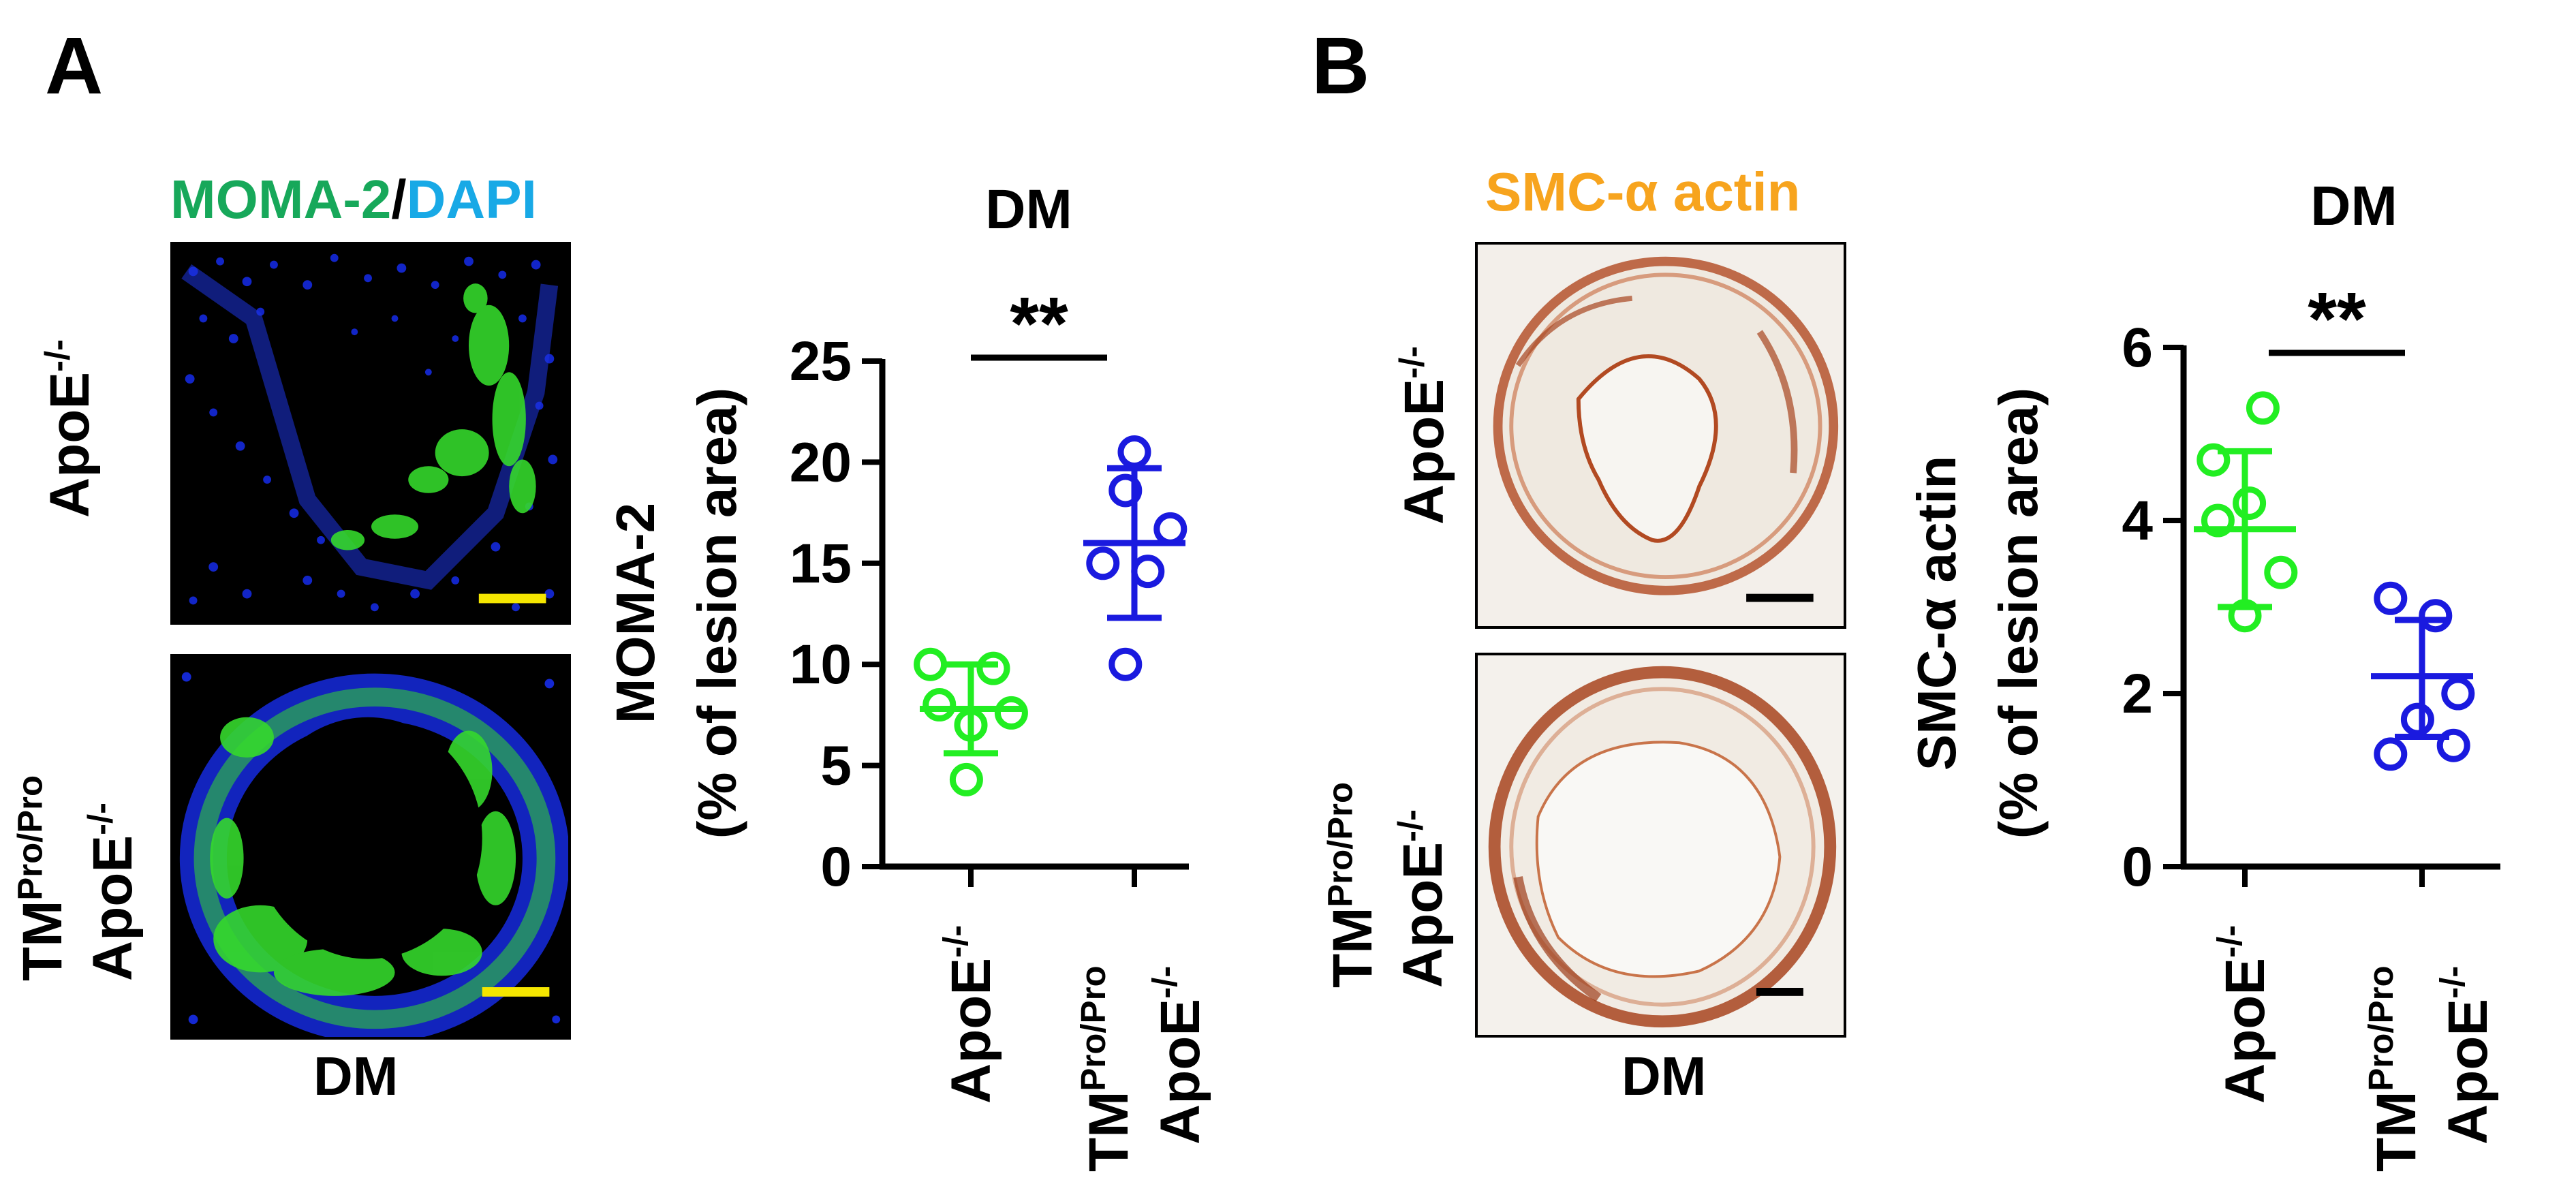 The image size is (2576, 1197). Describe the element at coordinates (1341, 66) in the screenshot. I see `panel-b-letter: B` at that location.